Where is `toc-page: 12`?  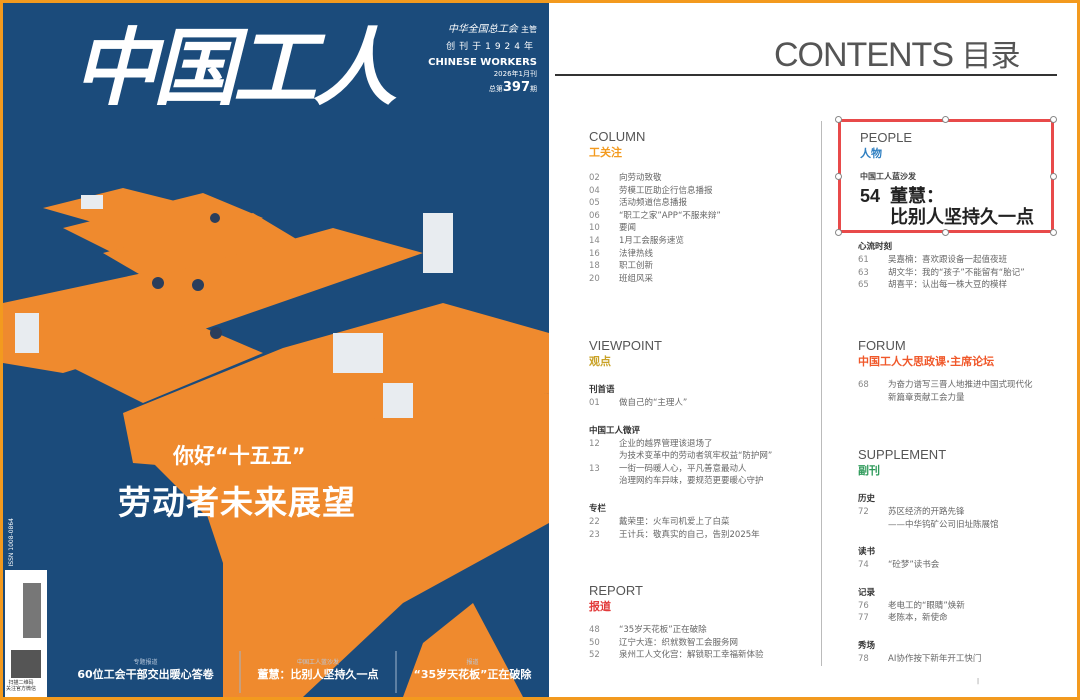 toc-page: 12 is located at coordinates (594, 443).